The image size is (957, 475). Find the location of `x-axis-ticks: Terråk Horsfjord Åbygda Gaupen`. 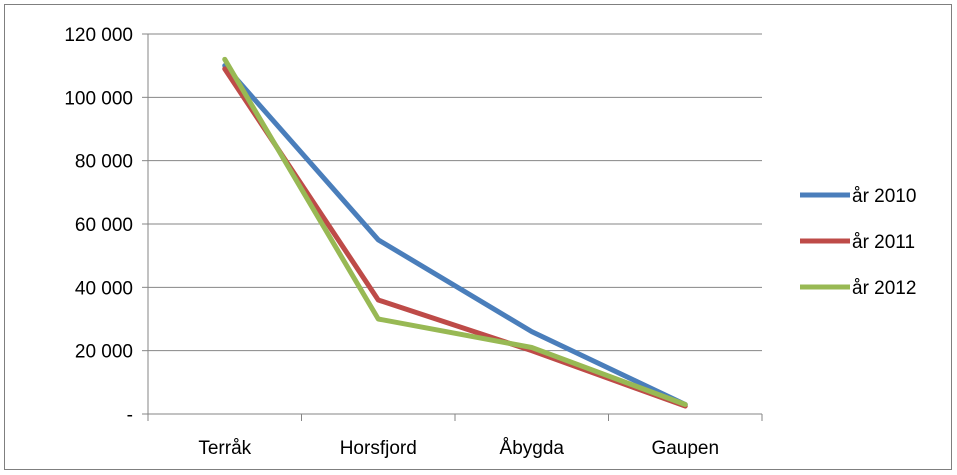

x-axis-ticks: Terråk Horsfjord Åbygda Gaupen is located at coordinates (455, 436).